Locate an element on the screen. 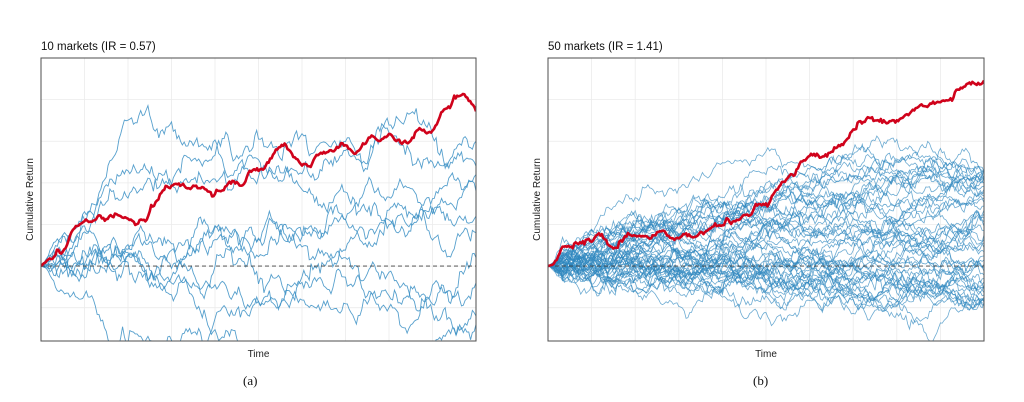 Image resolution: width=1024 pixels, height=402 pixels. chart-title-a: 10 markets (IR = 0.57) is located at coordinates (98, 47).